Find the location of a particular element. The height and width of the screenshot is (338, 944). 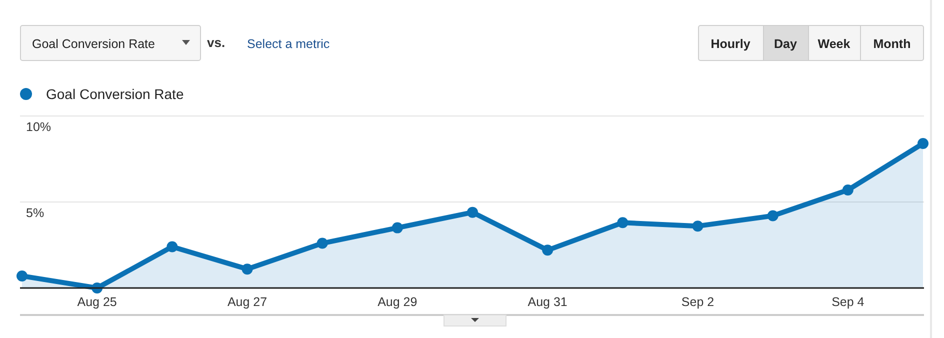

text: Day is located at coordinates (786, 44).